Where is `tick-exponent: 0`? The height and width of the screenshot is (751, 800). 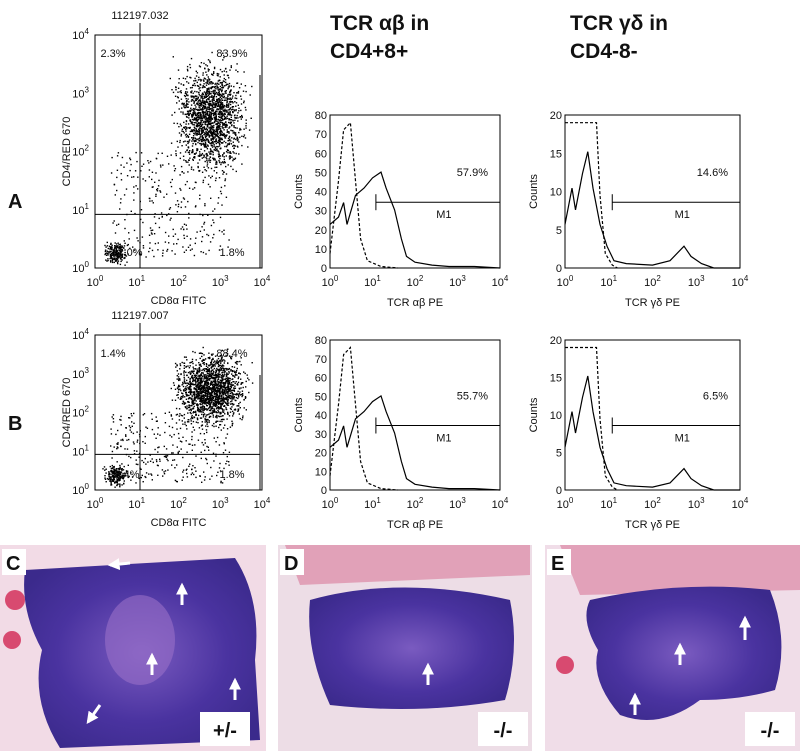 tick-exponent: 0 is located at coordinates (336, 278).